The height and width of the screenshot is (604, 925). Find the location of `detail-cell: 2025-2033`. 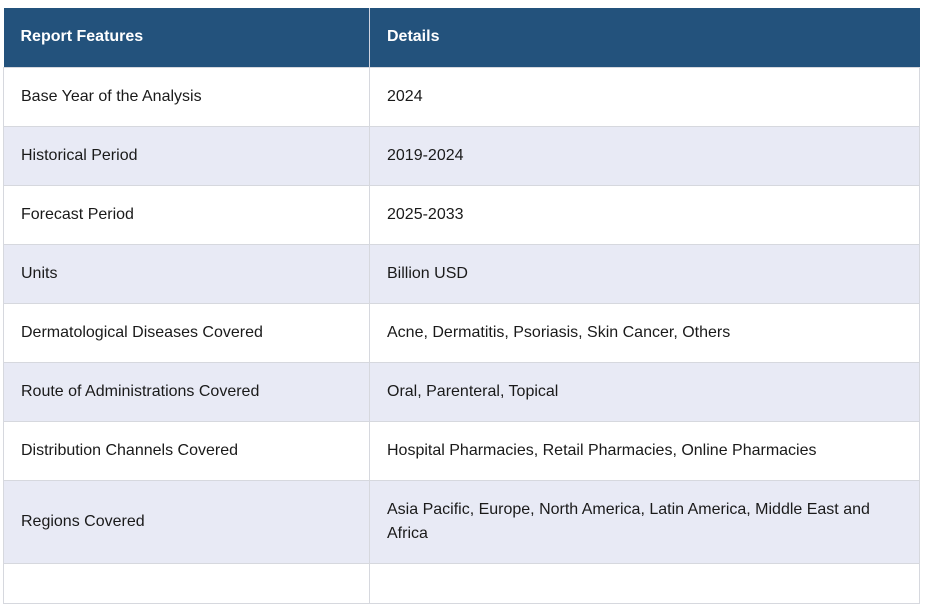

detail-cell: 2025-2033 is located at coordinates (644, 214).